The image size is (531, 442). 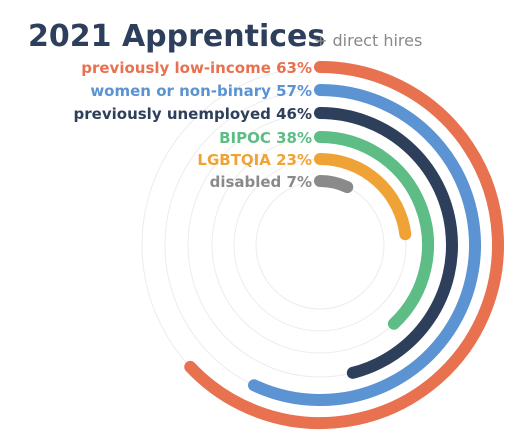 I want to click on label-bipoc: BIPOC 38%, so click(x=265, y=138).